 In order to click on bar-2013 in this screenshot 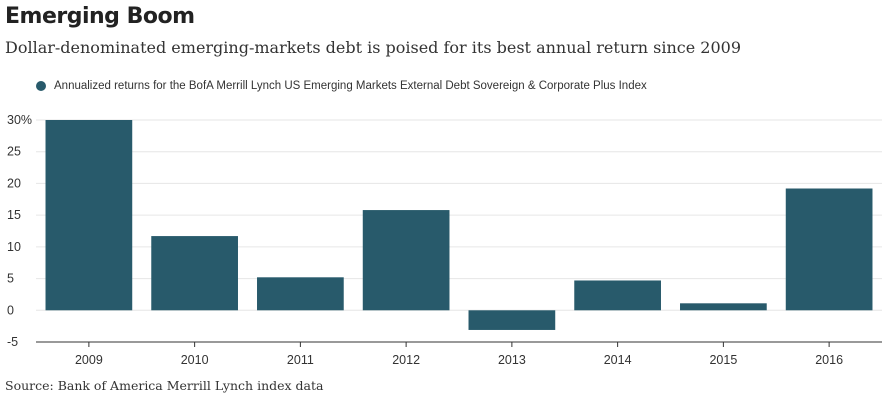, I will do `click(512, 320)`.